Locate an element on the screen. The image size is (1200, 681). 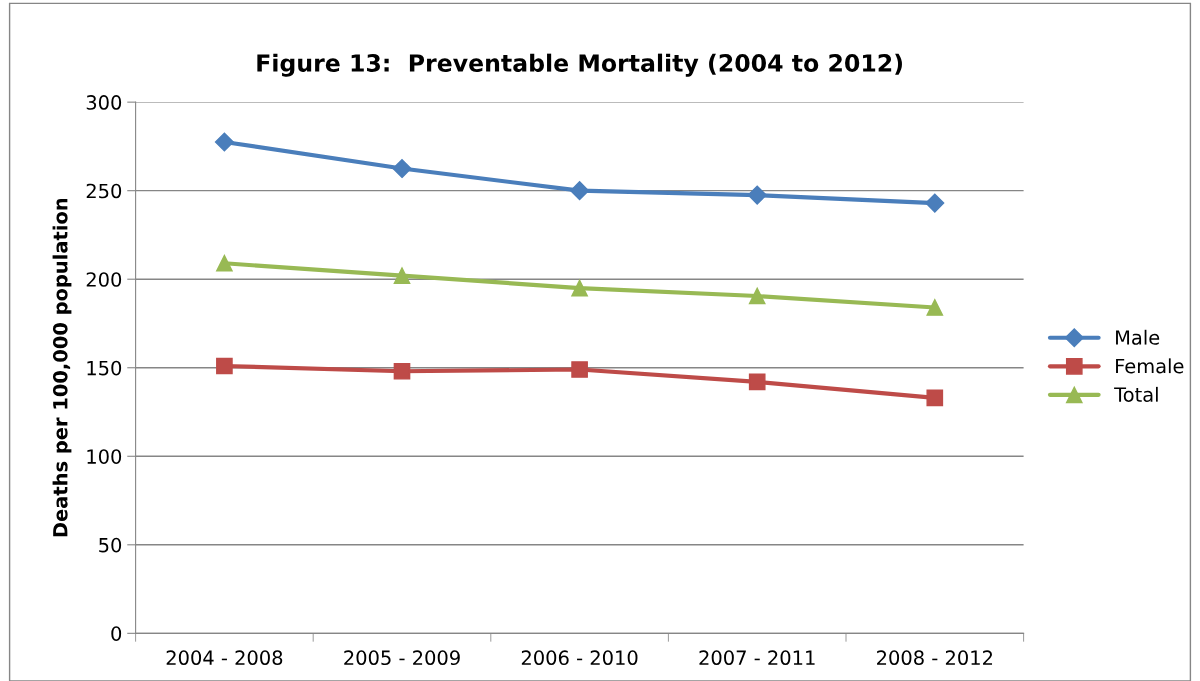
legend-label: Female is located at coordinates (1150, 366).